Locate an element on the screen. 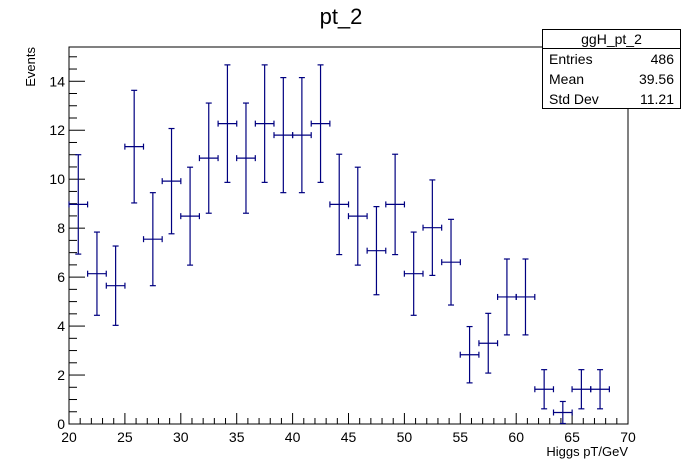 This screenshot has width=696, height=472. y-tick-label: 0 is located at coordinates (61, 424).